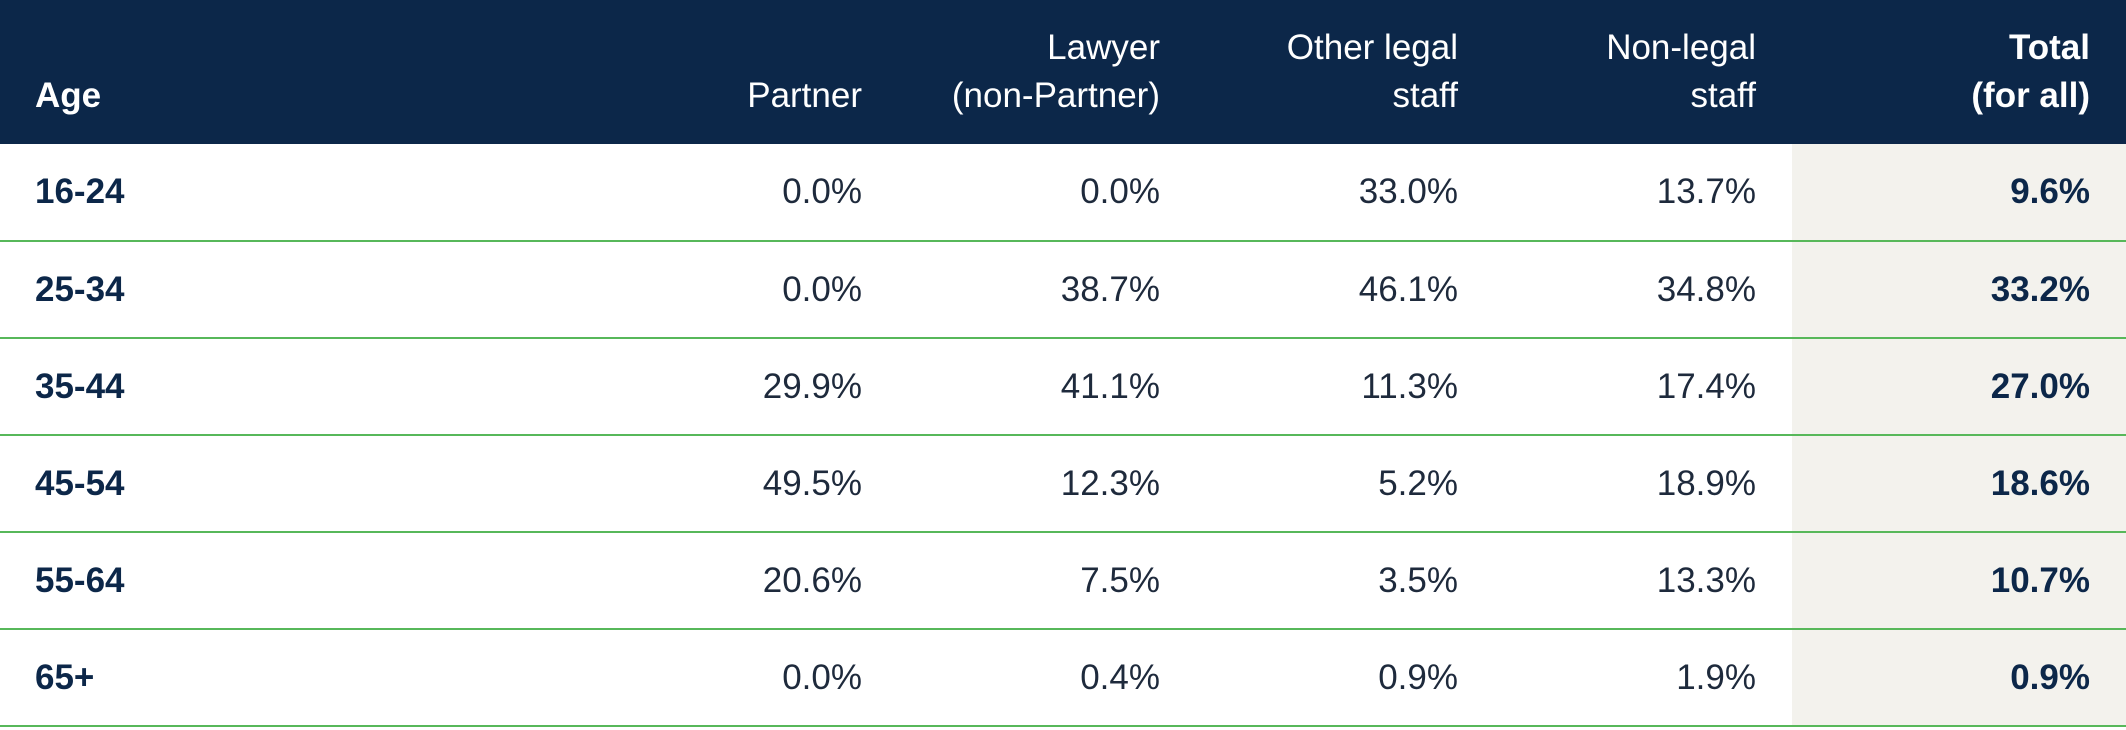 Image resolution: width=2126 pixels, height=730 pixels. Describe the element at coordinates (1047, 290) in the screenshot. I see `lawyer-cell: 38.7%` at that location.